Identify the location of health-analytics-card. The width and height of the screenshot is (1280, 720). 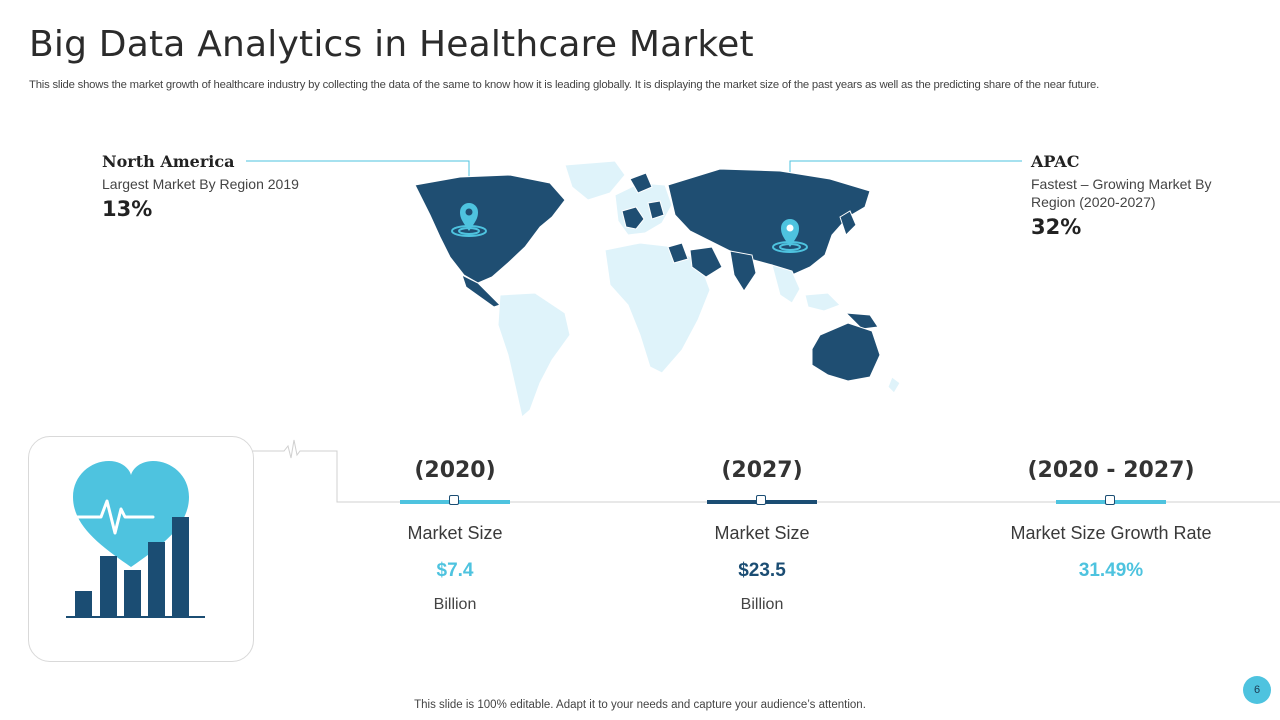
(141, 549).